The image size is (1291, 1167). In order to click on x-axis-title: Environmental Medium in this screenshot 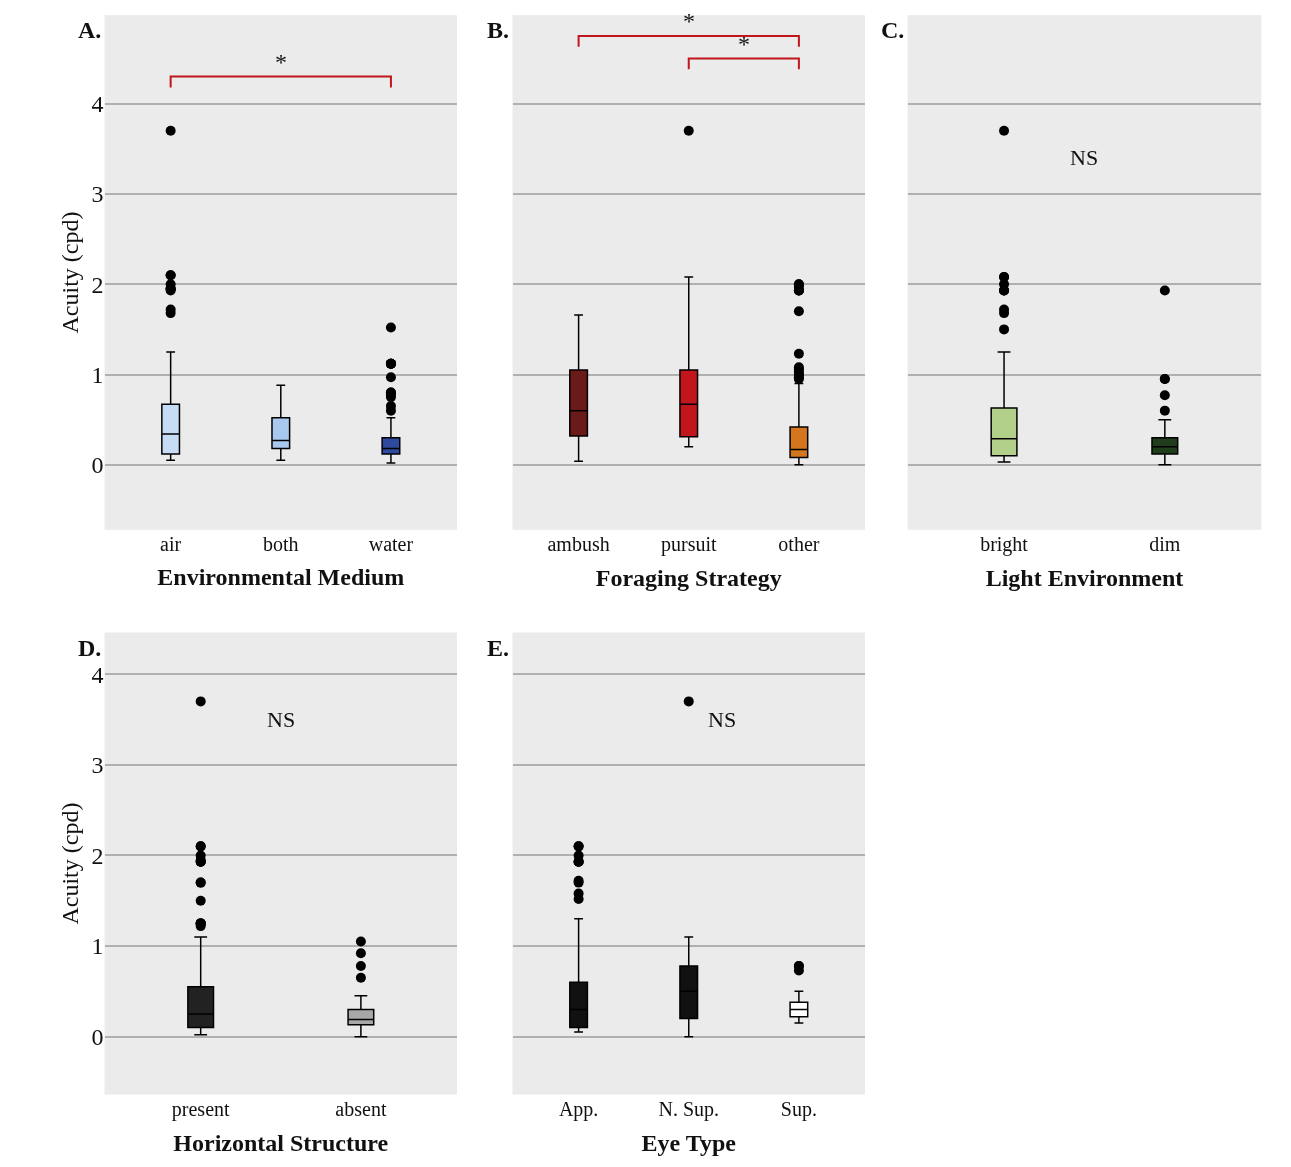, I will do `click(281, 577)`.